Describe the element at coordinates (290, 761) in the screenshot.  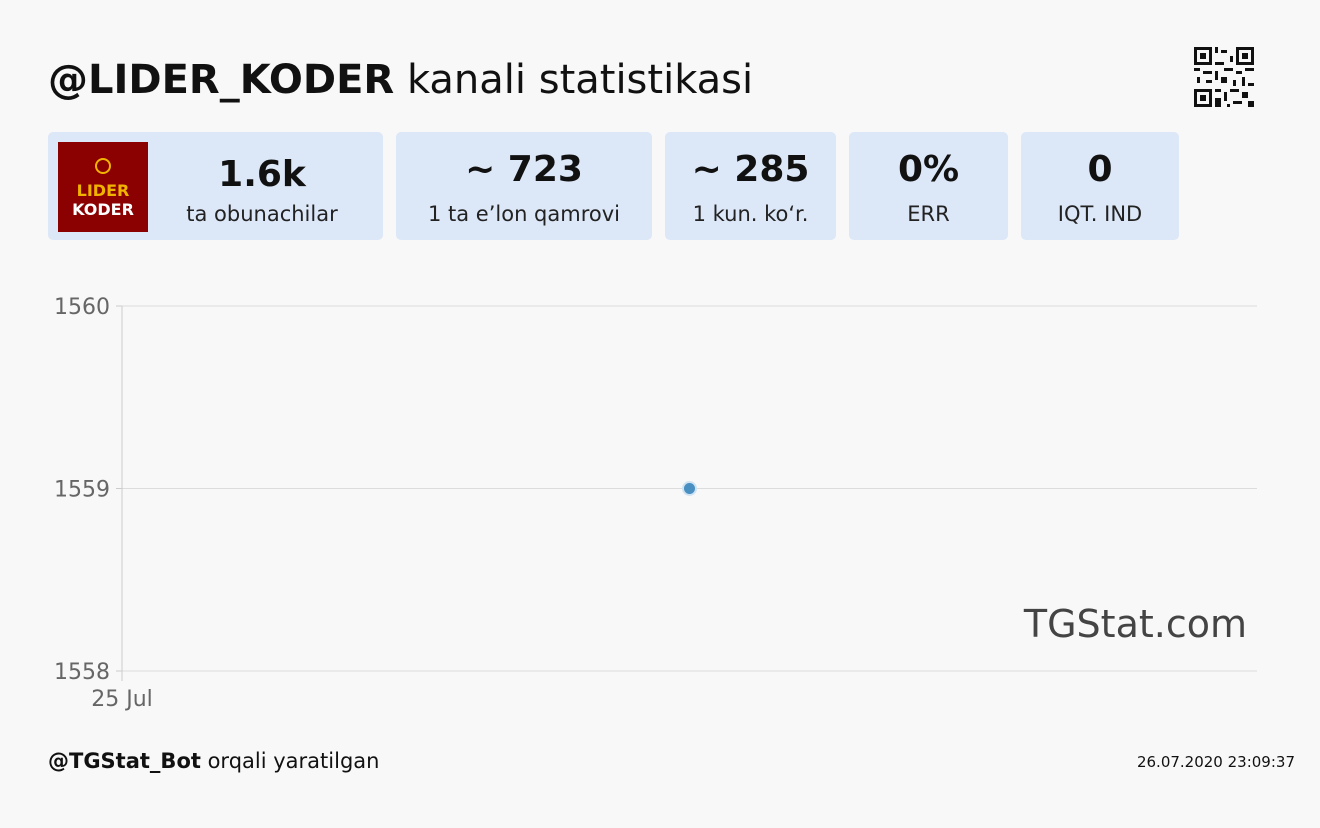
I see `footer-text: orqali yaratilgan` at that location.